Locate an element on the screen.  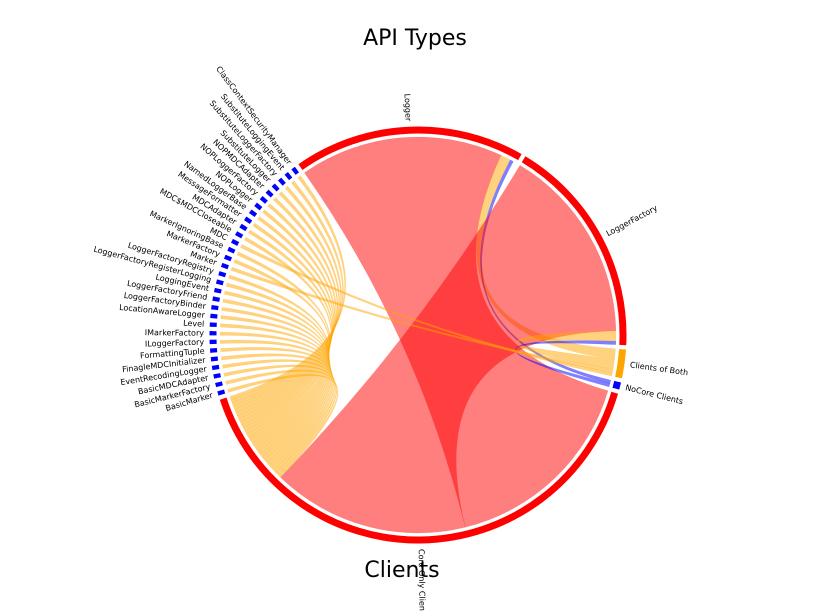
node-label: Logger is located at coordinates (408, 107).